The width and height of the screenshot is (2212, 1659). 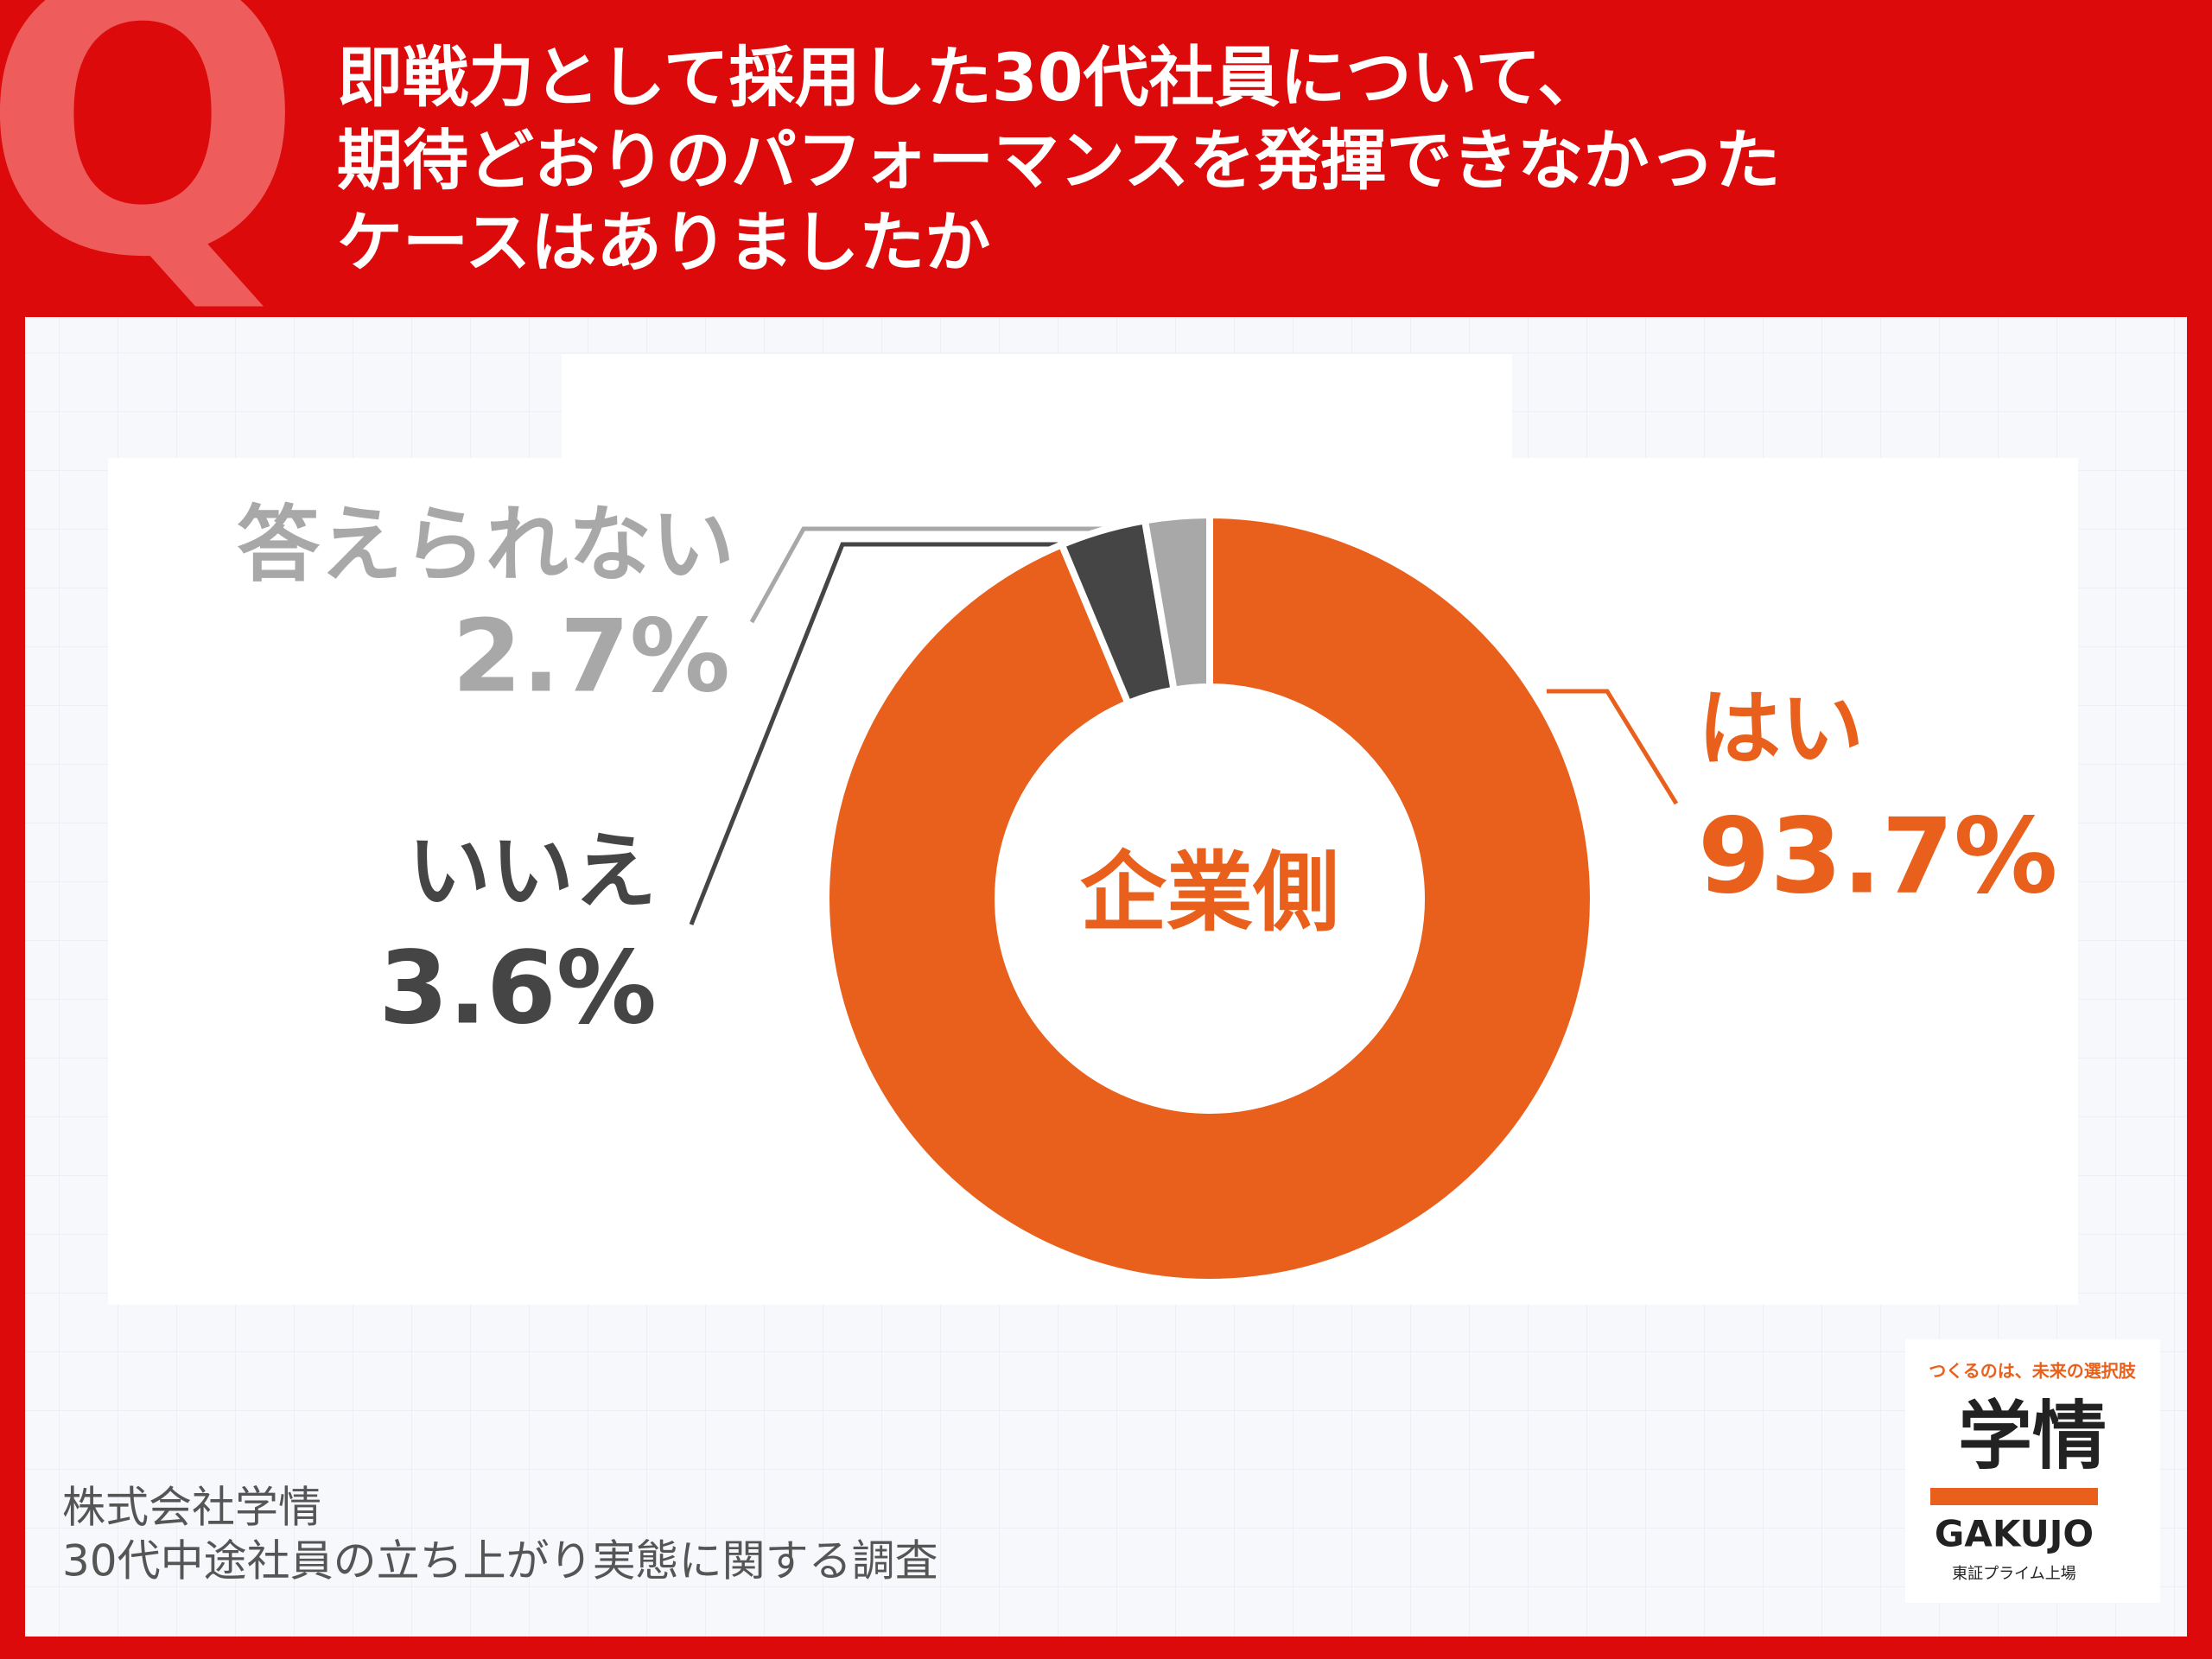 What do you see at coordinates (1058, 160) in the screenshot?
I see `title-line: 期待どおりのパフォーマンスを発揮できなかった` at bounding box center [1058, 160].